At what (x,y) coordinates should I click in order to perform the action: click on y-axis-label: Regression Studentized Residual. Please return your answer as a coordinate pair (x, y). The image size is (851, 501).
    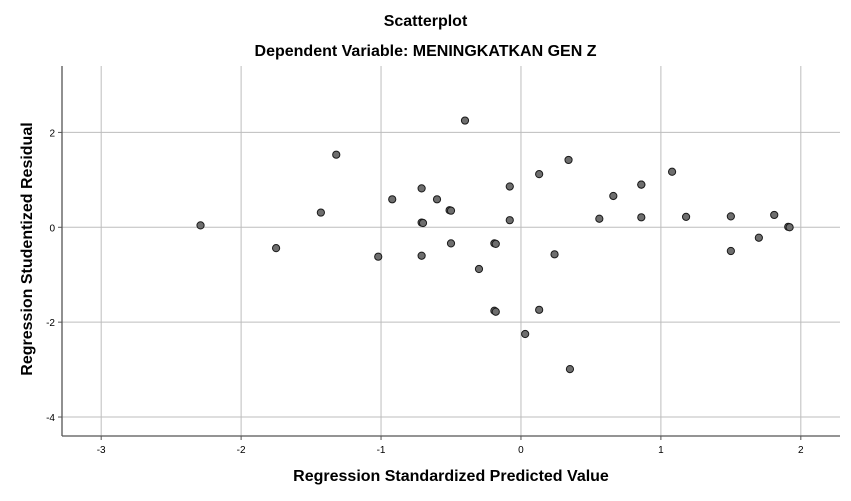
    Looking at the image, I should click on (27, 249).